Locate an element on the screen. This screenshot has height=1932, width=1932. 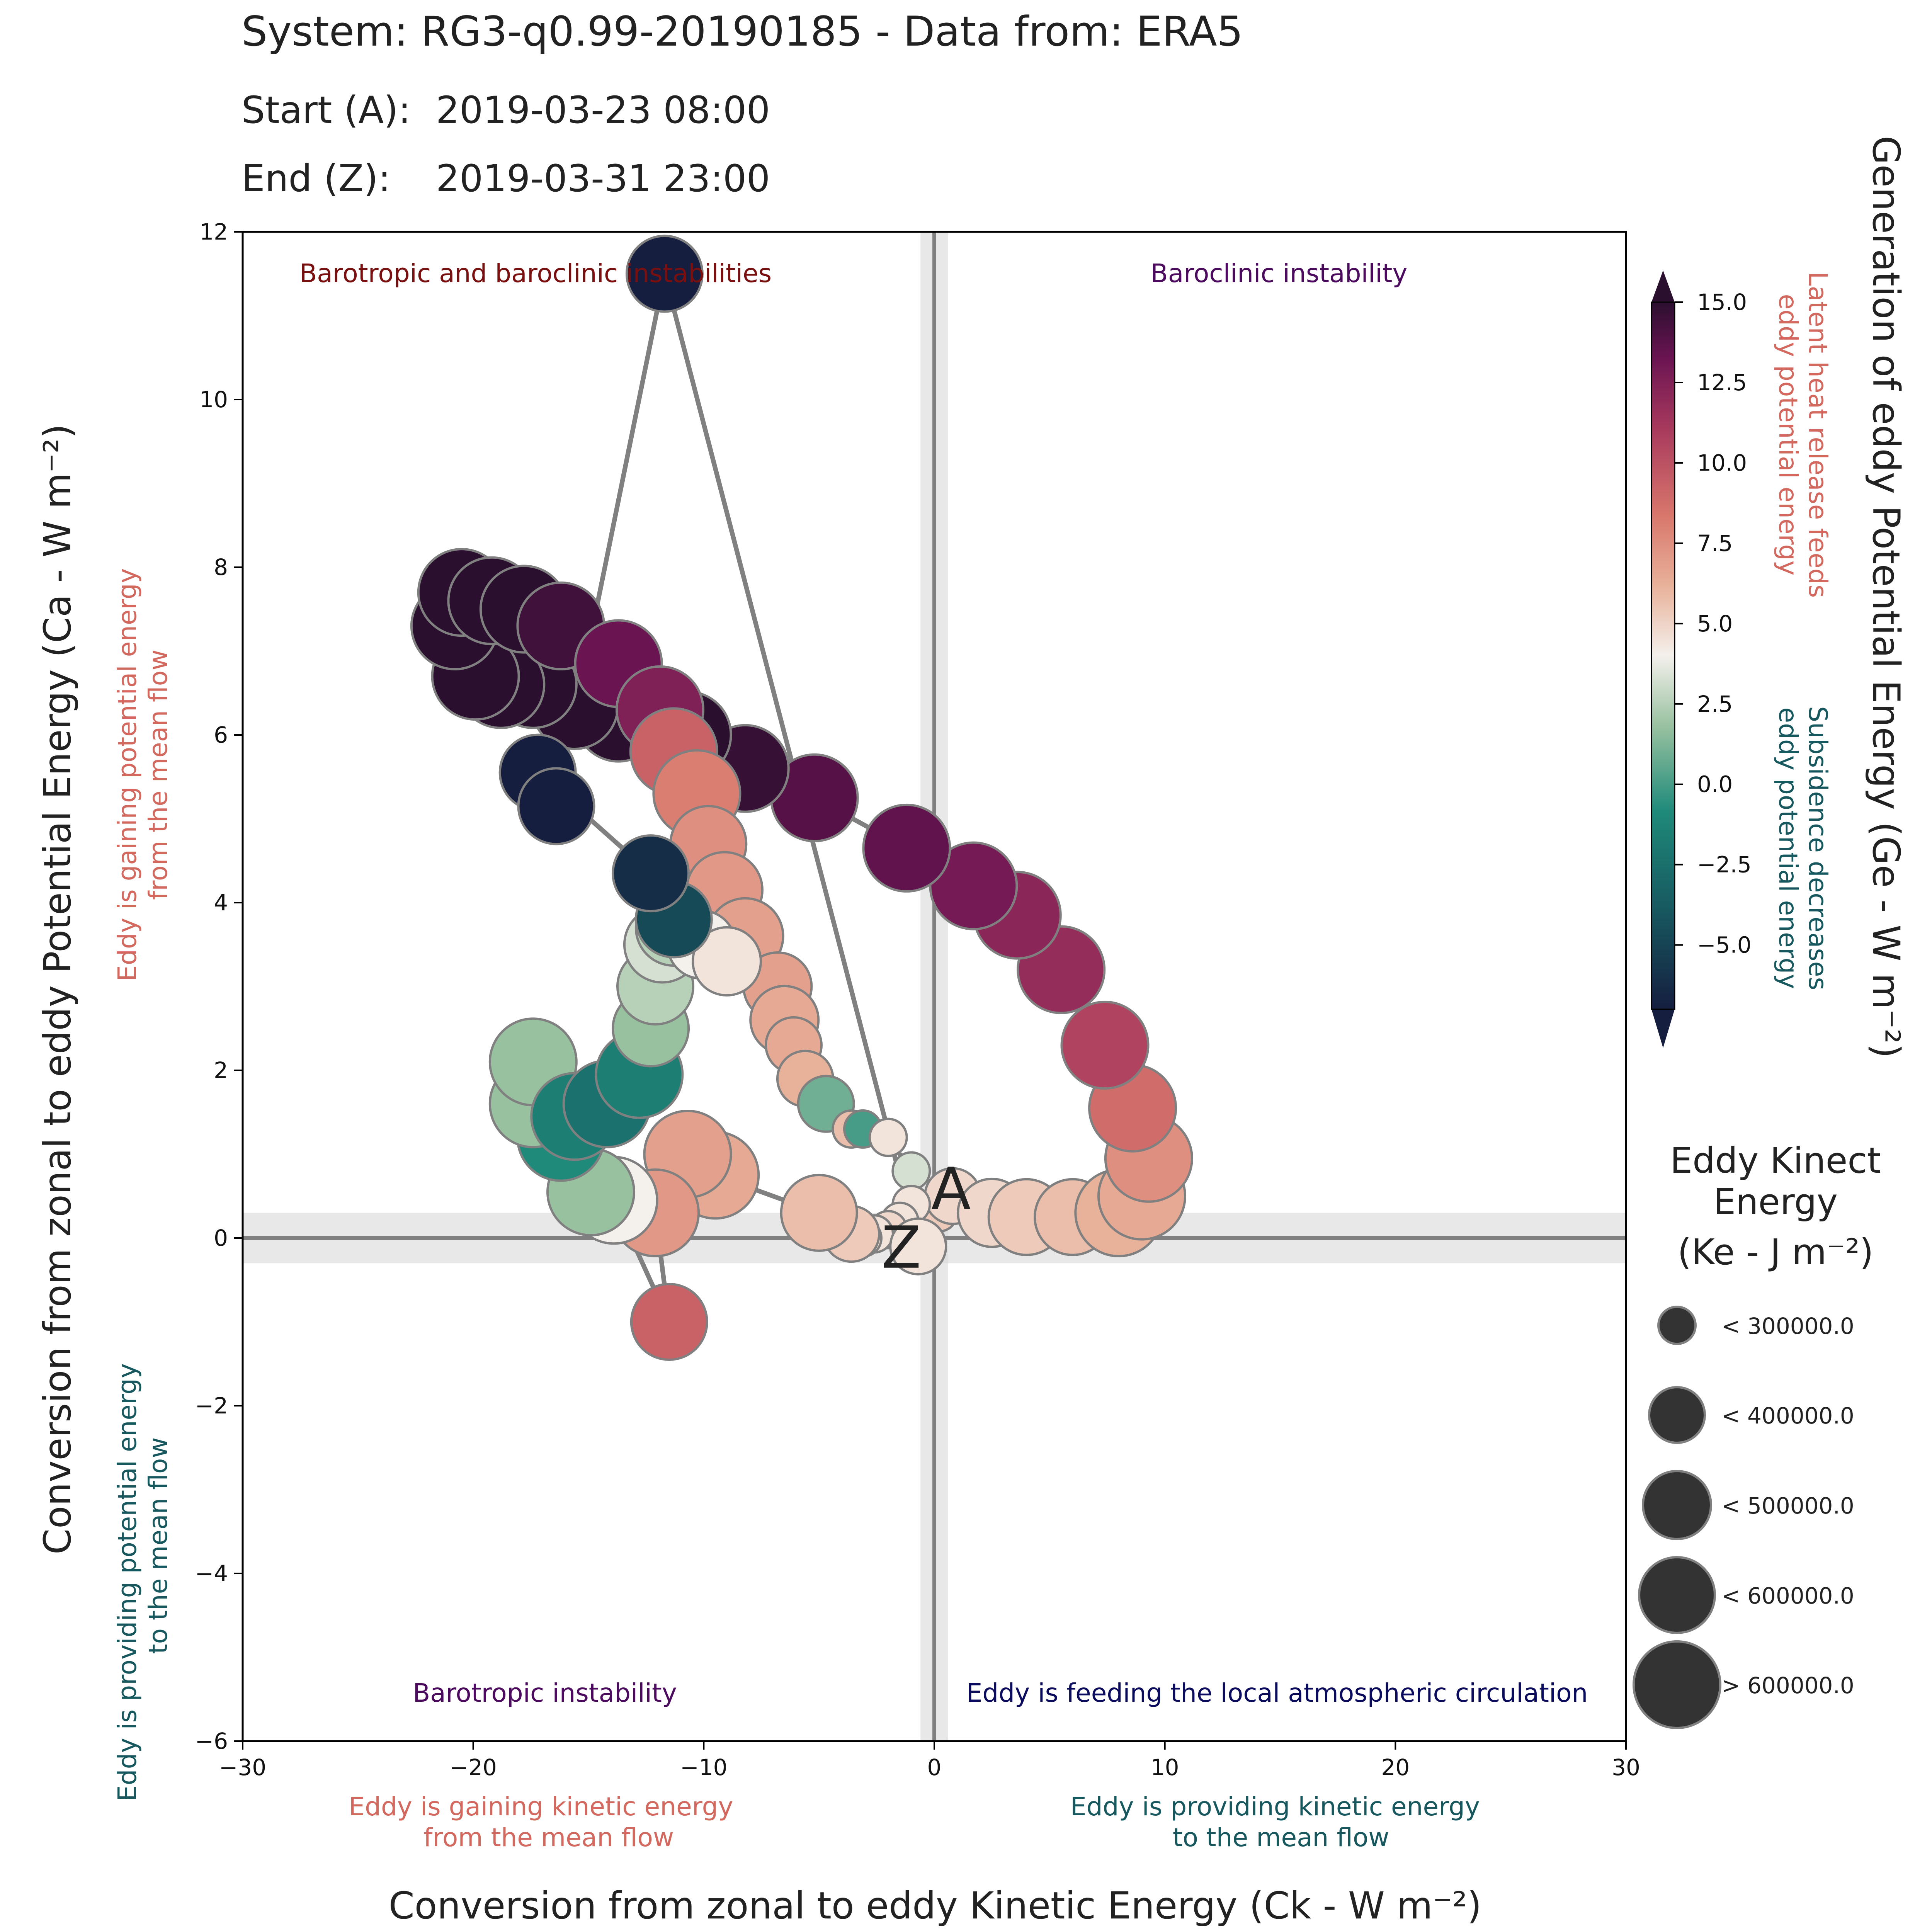
y-annotation-top-2: from the mean flow is located at coordinates (158, 775).